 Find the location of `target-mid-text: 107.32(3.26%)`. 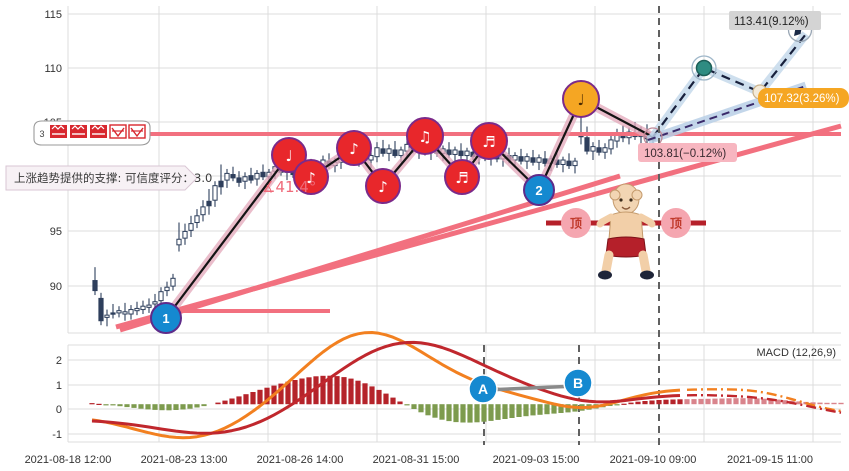

target-mid-text: 107.32(3.26%) is located at coordinates (802, 99).